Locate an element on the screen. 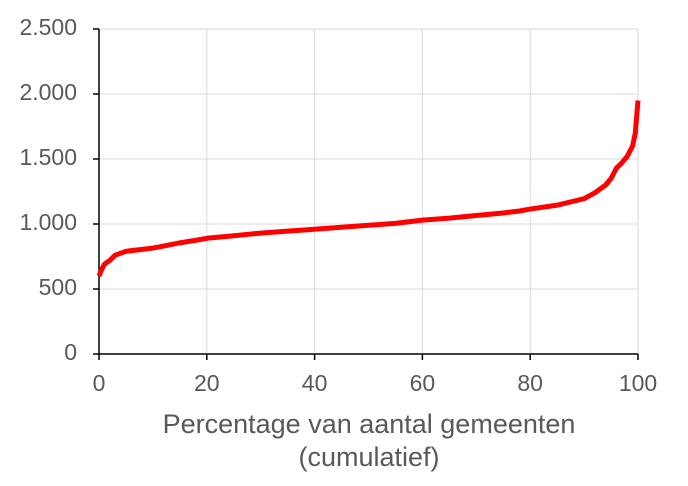 The image size is (688, 486). x-tick-label: 60 is located at coordinates (423, 383).